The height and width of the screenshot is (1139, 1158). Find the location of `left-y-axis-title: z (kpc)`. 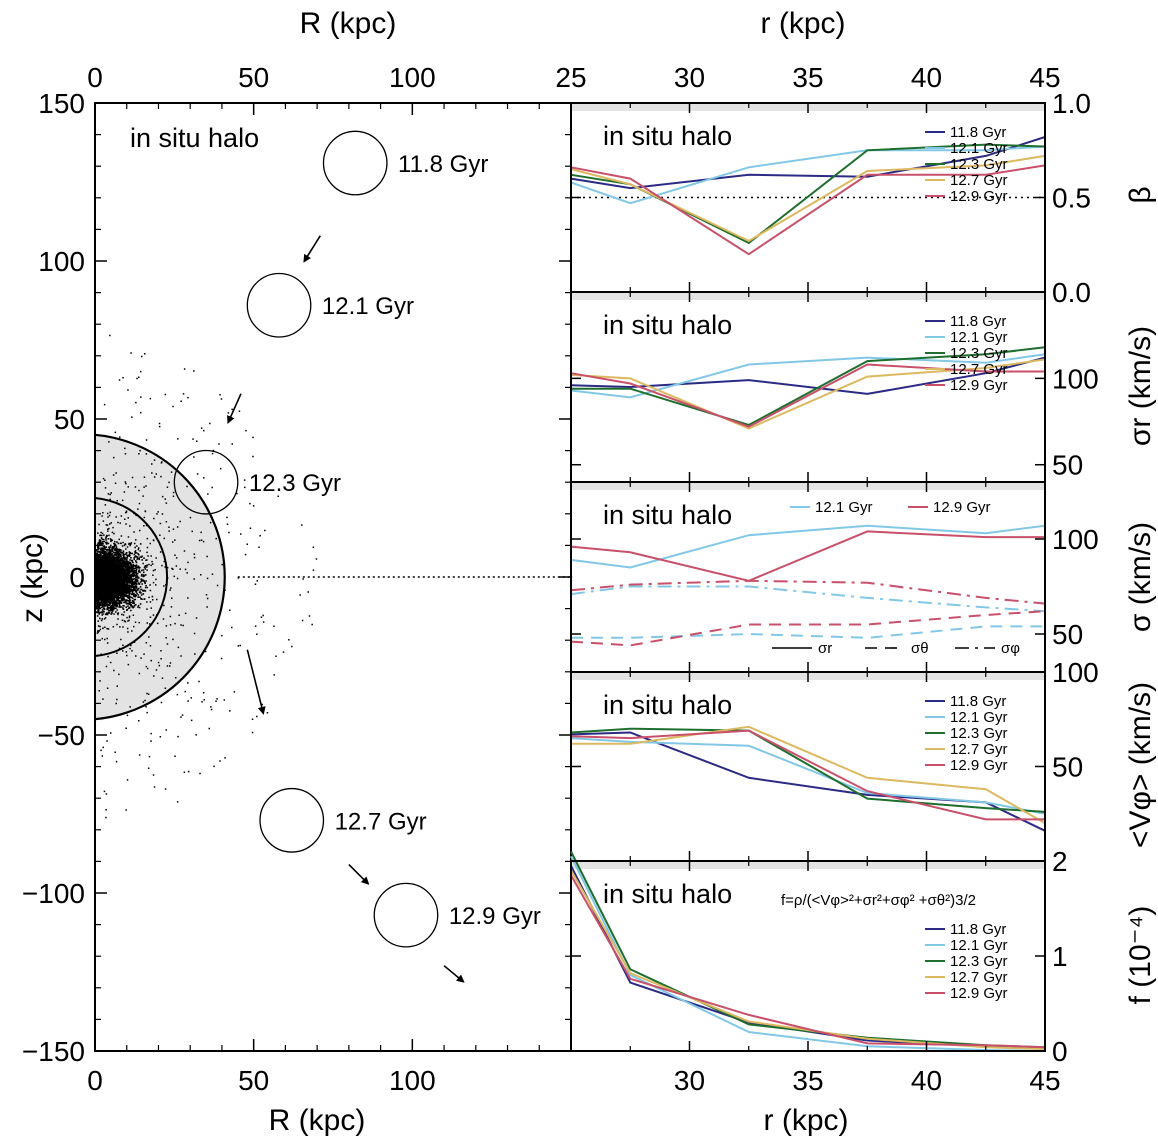

left-y-axis-title: z (kpc) is located at coordinates (32, 578).